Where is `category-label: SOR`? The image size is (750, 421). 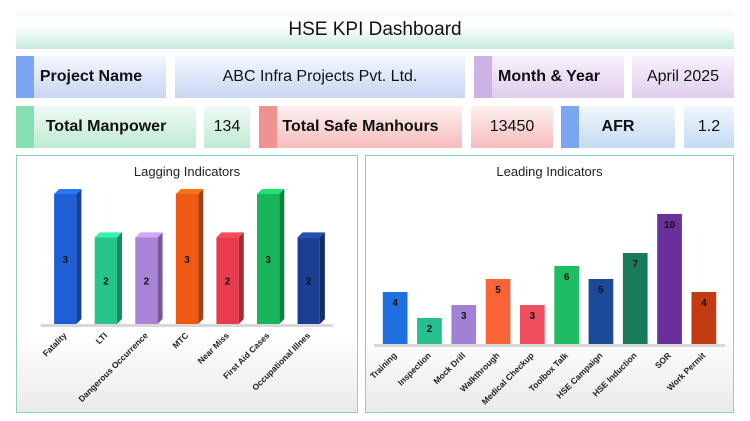 category-label: SOR is located at coordinates (663, 360).